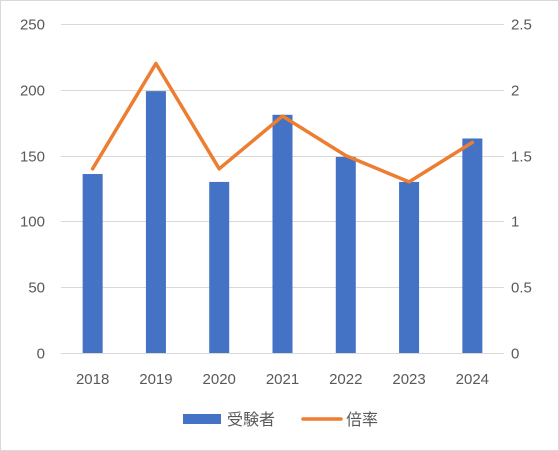  What do you see at coordinates (32, 222) in the screenshot?
I see `y-tick-label: 100` at bounding box center [32, 222].